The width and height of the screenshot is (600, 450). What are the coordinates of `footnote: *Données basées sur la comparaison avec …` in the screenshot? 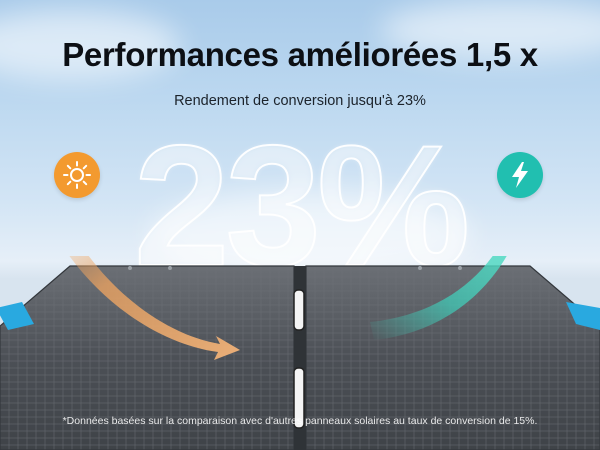 It's located at (300, 421).